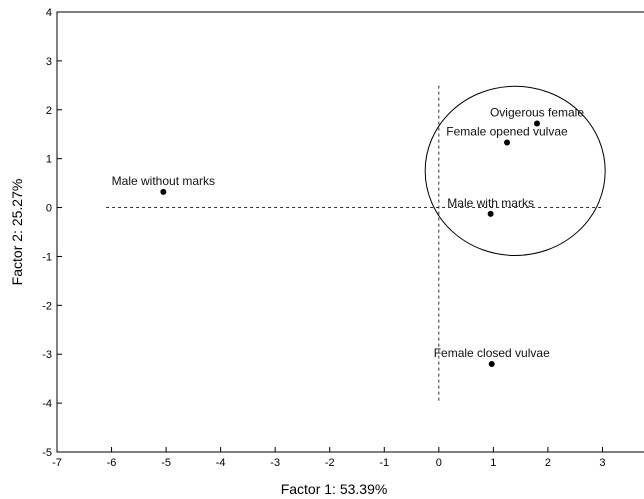 This screenshot has width=644, height=499. Describe the element at coordinates (221, 463) in the screenshot. I see `x-tick-label: -4` at that location.